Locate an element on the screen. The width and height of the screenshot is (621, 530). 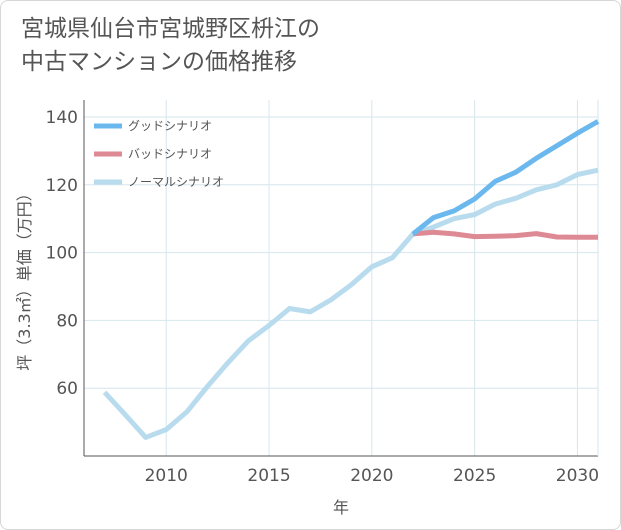
y-axis-label: 坪（3.3㎡）単価（万円） is located at coordinates (24, 277).